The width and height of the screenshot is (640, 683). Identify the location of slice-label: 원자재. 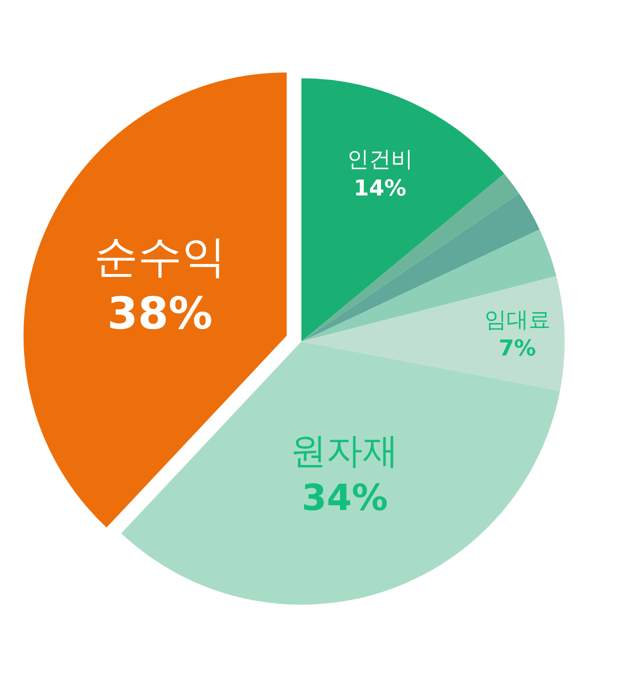
(344, 451).